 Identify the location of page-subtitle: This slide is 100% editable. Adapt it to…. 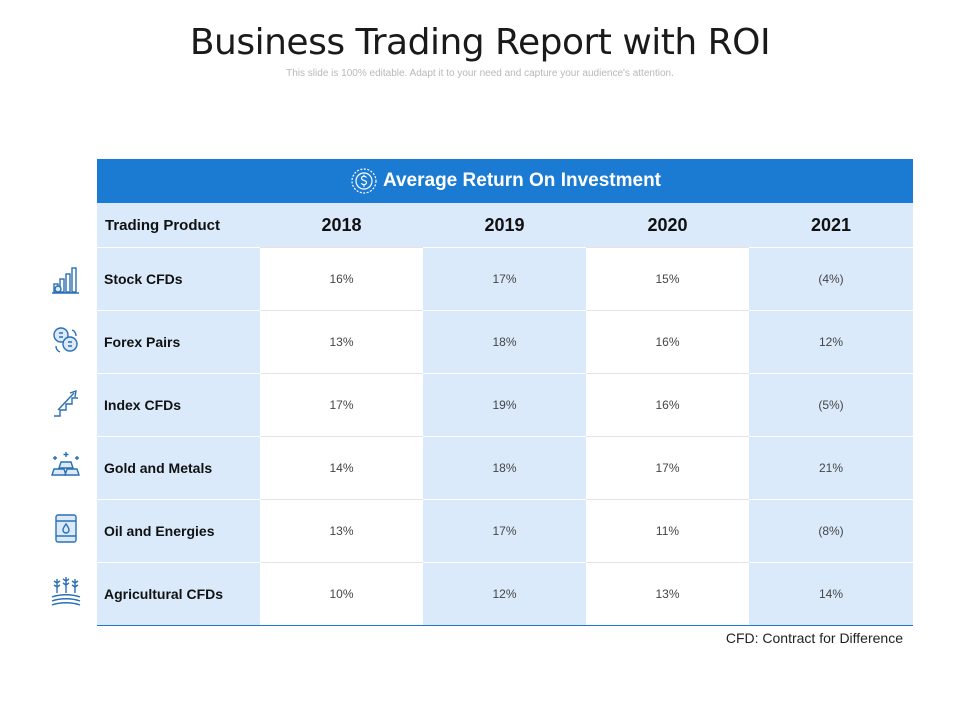
(480, 73).